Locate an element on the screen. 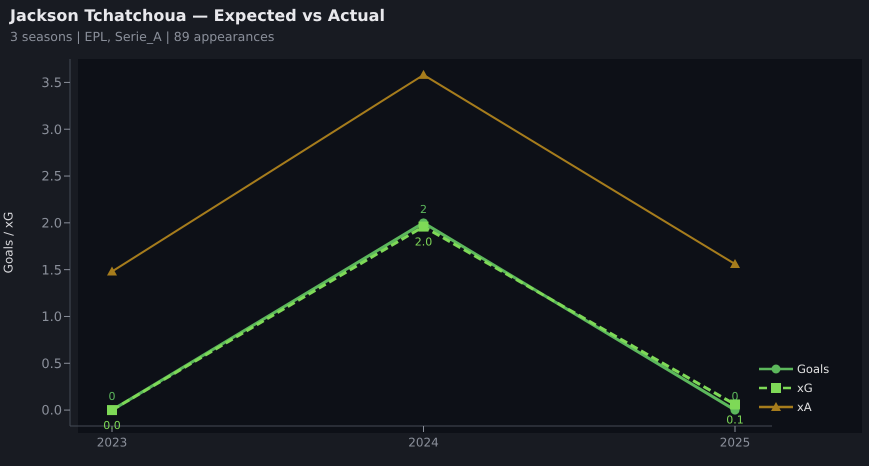  y-tick-label: 3.5 is located at coordinates (51, 84).